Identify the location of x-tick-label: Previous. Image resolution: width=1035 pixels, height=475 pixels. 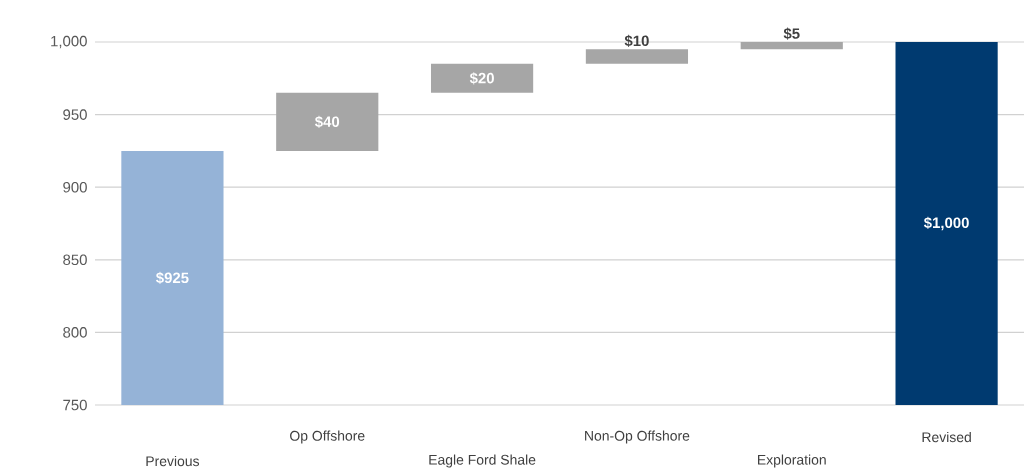
(173, 461).